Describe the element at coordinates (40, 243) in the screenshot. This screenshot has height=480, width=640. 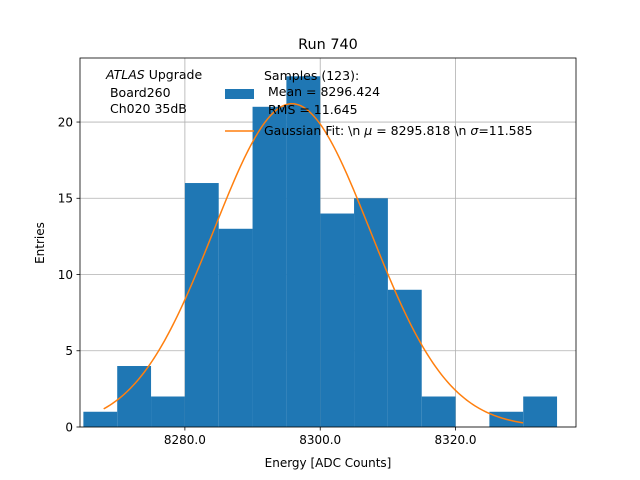
I see `y-axis-label: Entries` at that location.